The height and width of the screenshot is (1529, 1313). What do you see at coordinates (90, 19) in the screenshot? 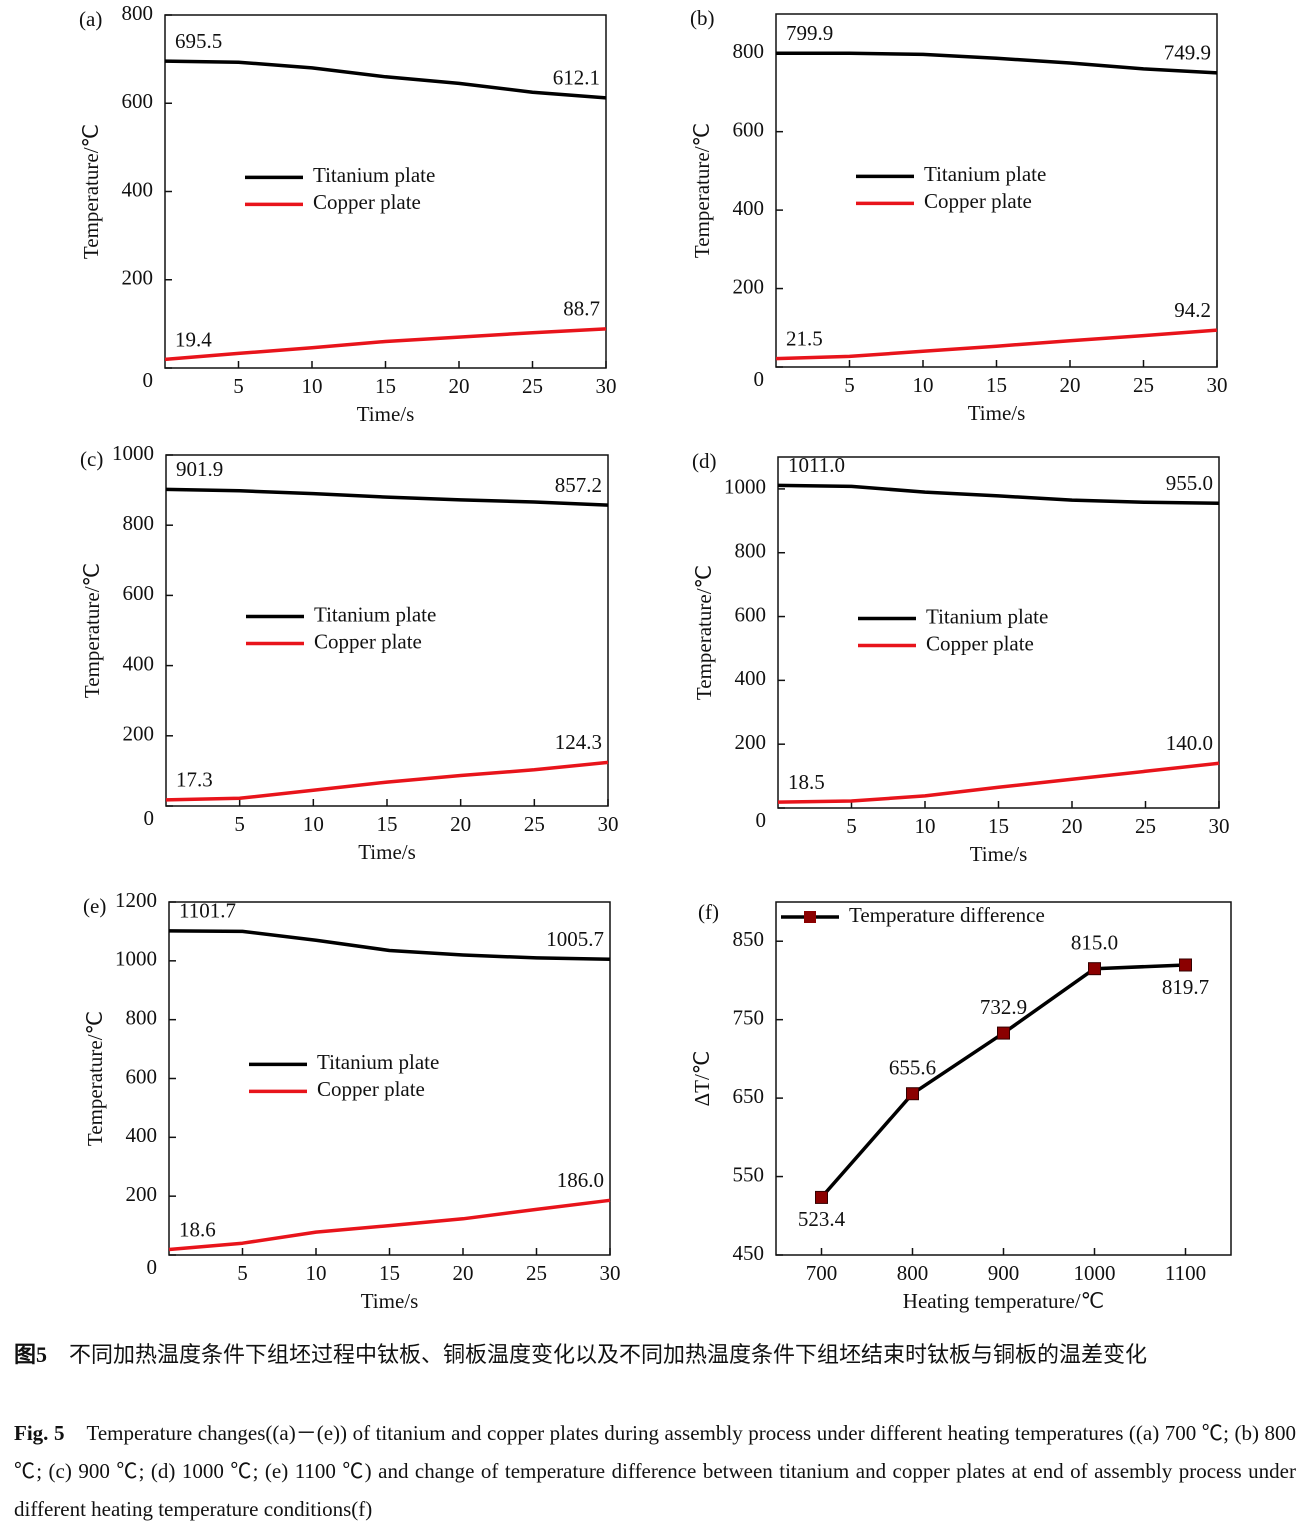
I see `panel-label: (a)` at bounding box center [90, 19].